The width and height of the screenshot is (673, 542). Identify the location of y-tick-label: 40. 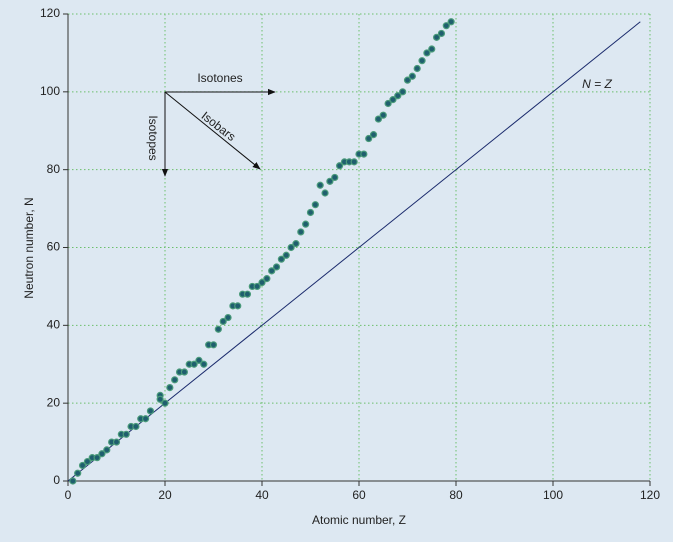
(54, 325).